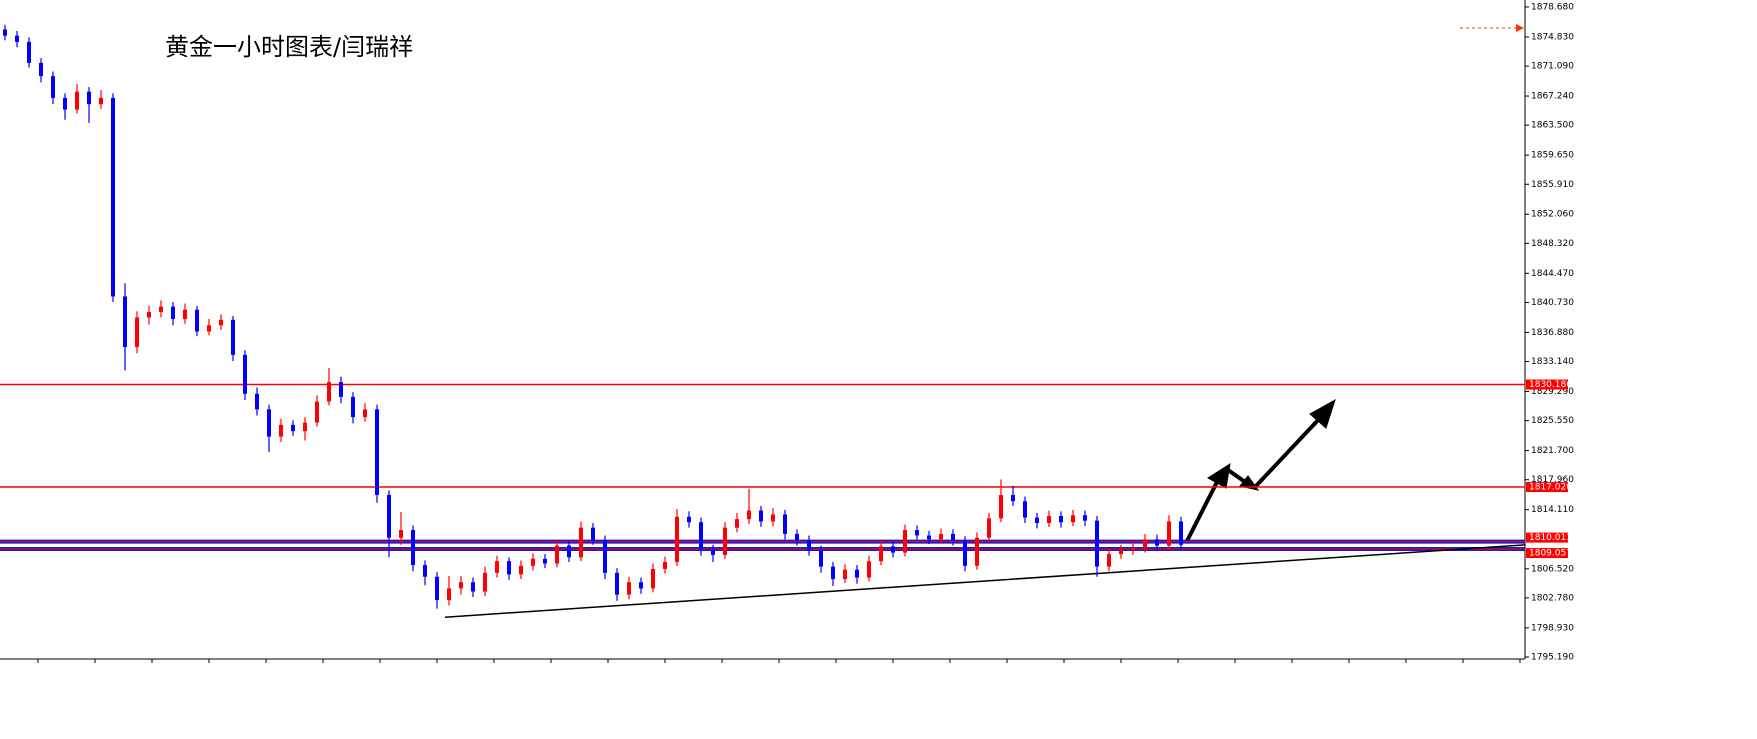 This screenshot has height=739, width=1757. What do you see at coordinates (1552, 215) in the screenshot?
I see `y-tick-label: 1852.060` at bounding box center [1552, 215].